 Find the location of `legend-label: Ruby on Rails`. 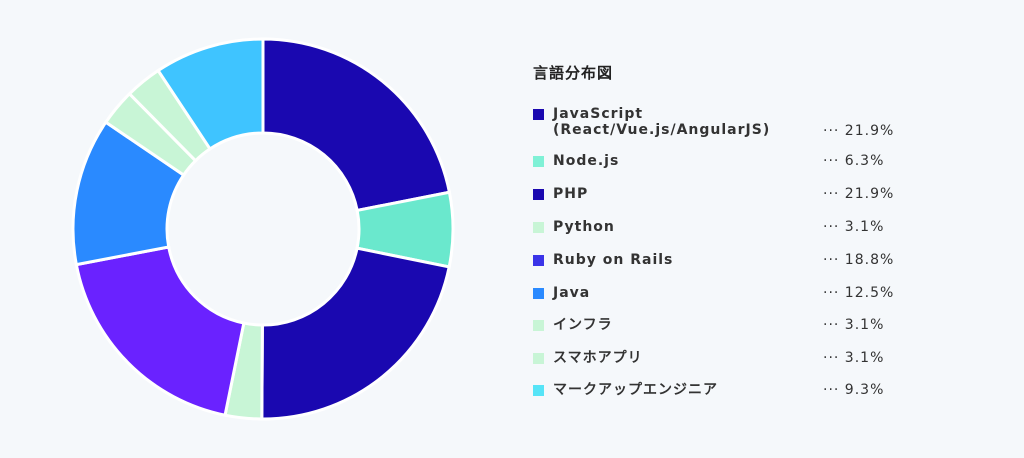

legend-label: Ruby on Rails is located at coordinates (613, 260).